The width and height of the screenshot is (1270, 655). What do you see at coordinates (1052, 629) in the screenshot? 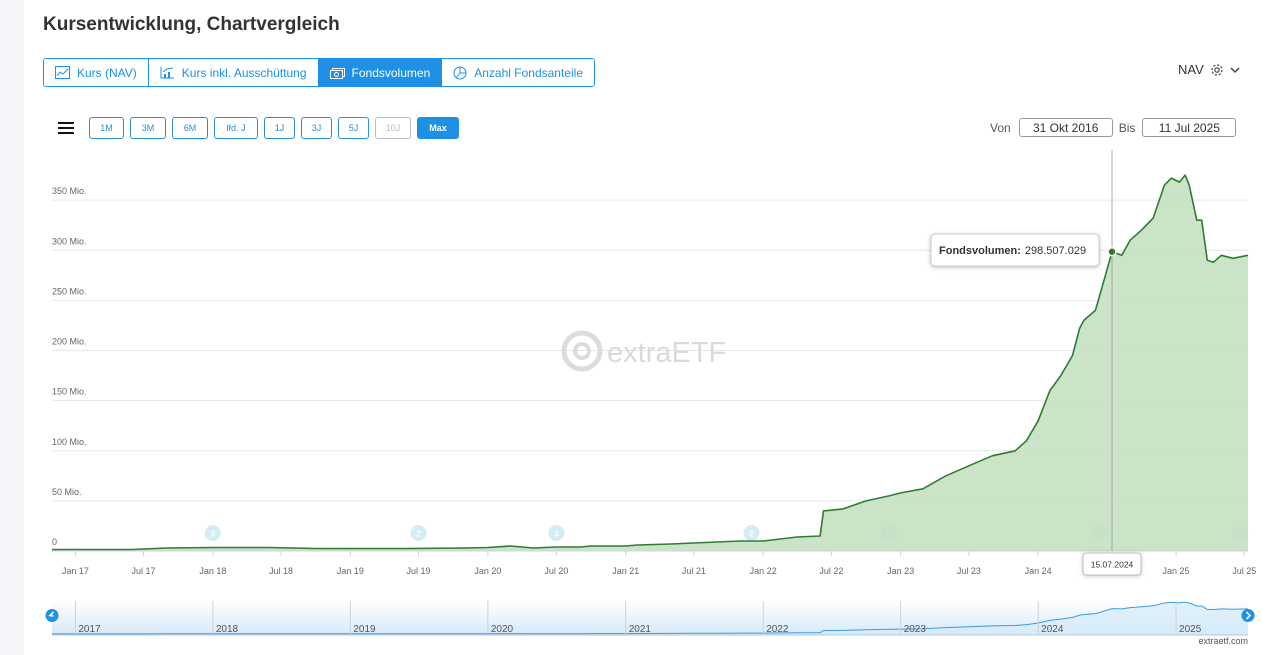
I see `navigator-tick-label: 2024` at bounding box center [1052, 629].